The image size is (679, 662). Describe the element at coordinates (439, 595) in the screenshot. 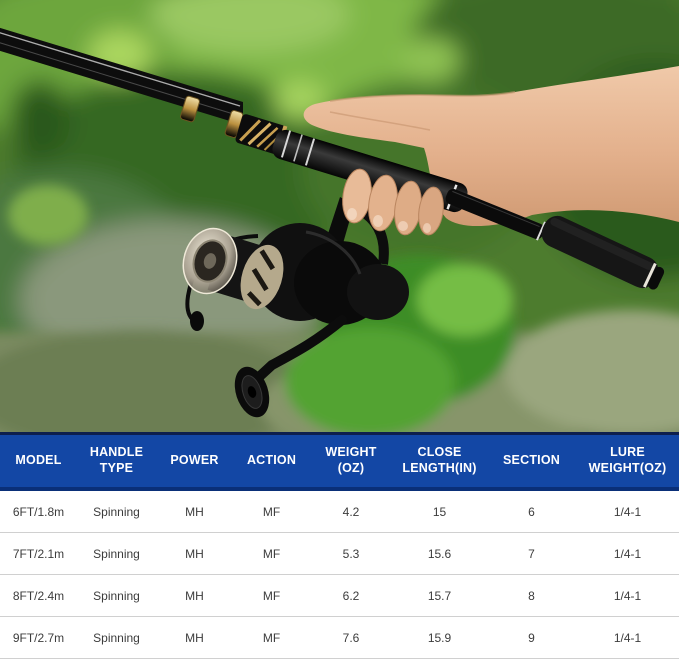

I see `cell-close-length: 15.7` at that location.